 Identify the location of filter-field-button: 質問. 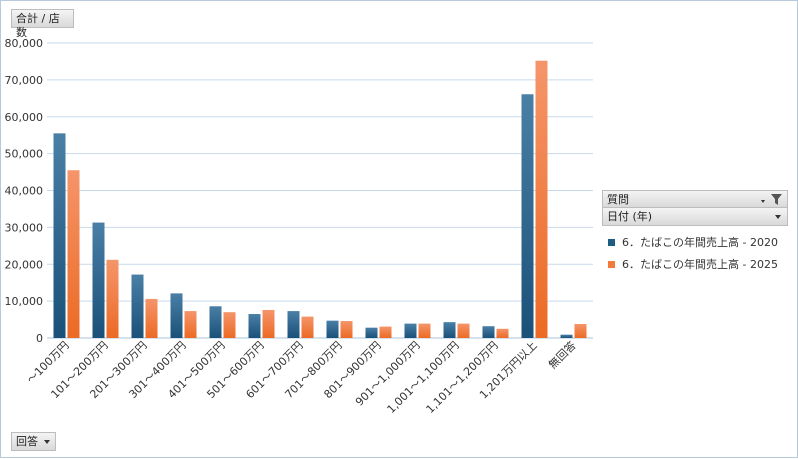
(695, 199).